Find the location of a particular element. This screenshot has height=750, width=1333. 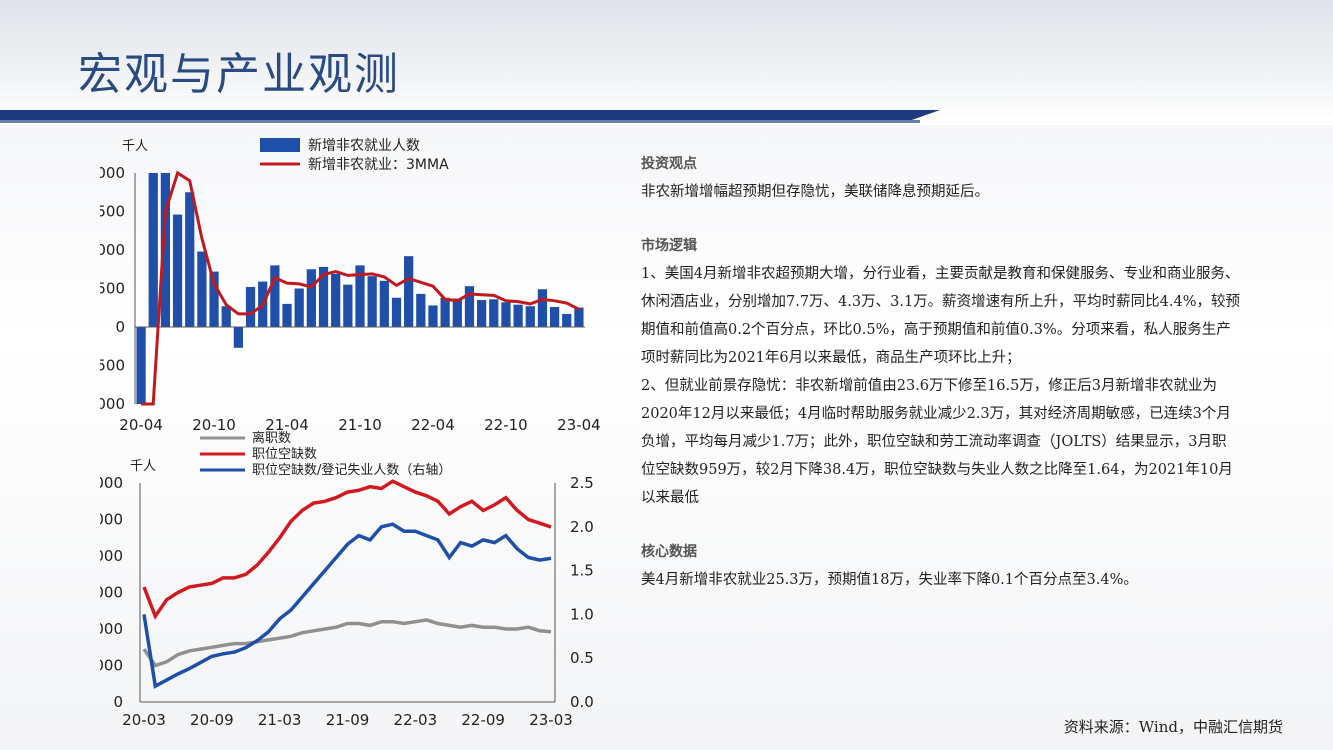

core-data-text: 美4月新增非农就业25.3万，预期值18万，失业率下降0.1个百分点至3.4%。 is located at coordinates (889, 580).